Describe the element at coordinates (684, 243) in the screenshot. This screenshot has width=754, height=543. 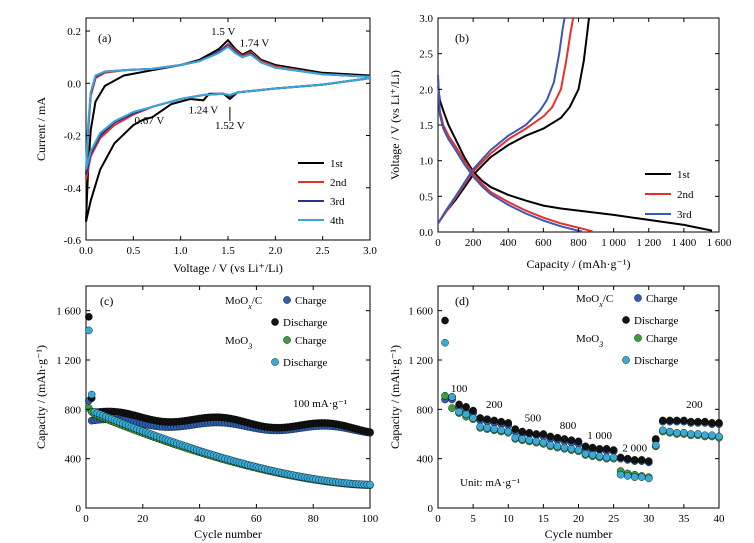
I see `x-tick-label: 1 400` at that location.